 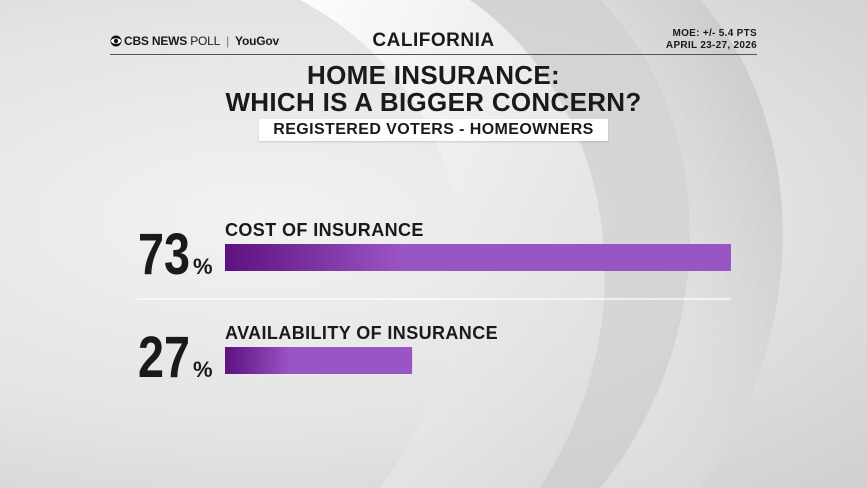 I want to click on state-label: CALIFORNIA, so click(x=433, y=40).